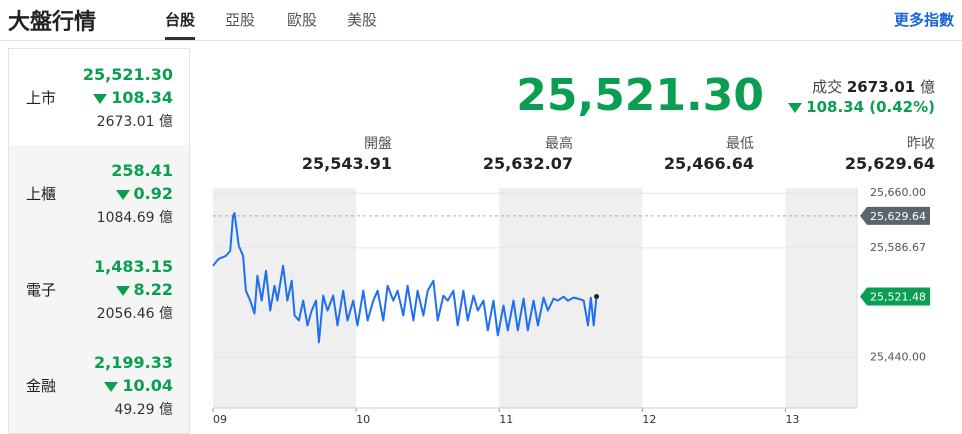  I want to click on market-volume: 2673.01 億, so click(134, 122).